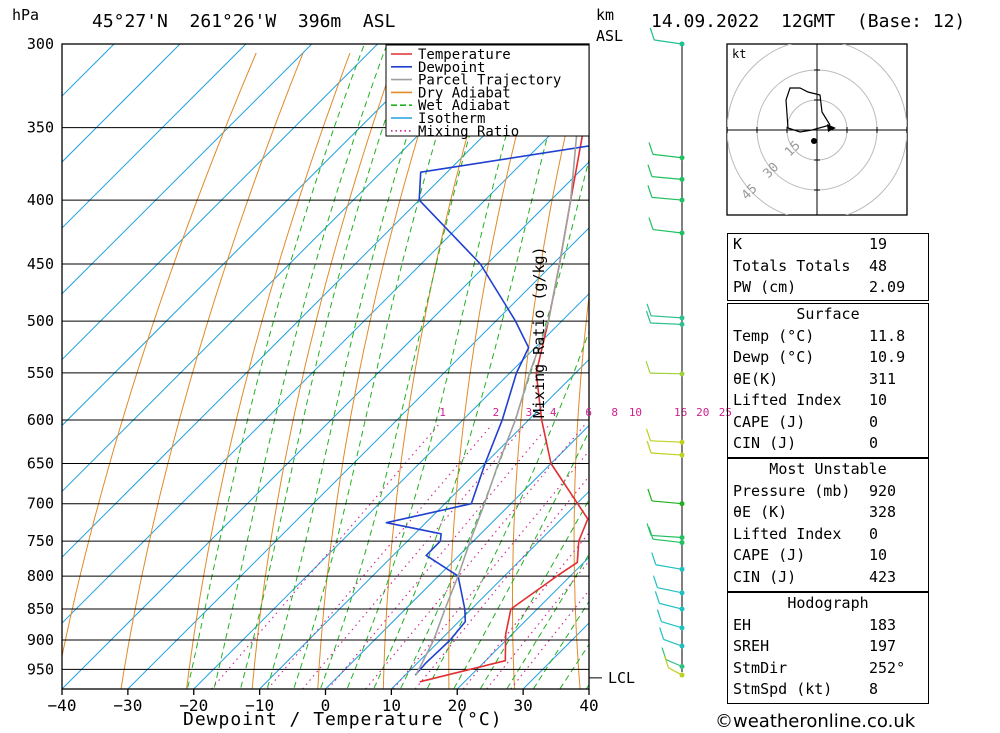 The image size is (1000, 733). Describe the element at coordinates (391, 705) in the screenshot. I see `x-tick-label: 10` at that location.